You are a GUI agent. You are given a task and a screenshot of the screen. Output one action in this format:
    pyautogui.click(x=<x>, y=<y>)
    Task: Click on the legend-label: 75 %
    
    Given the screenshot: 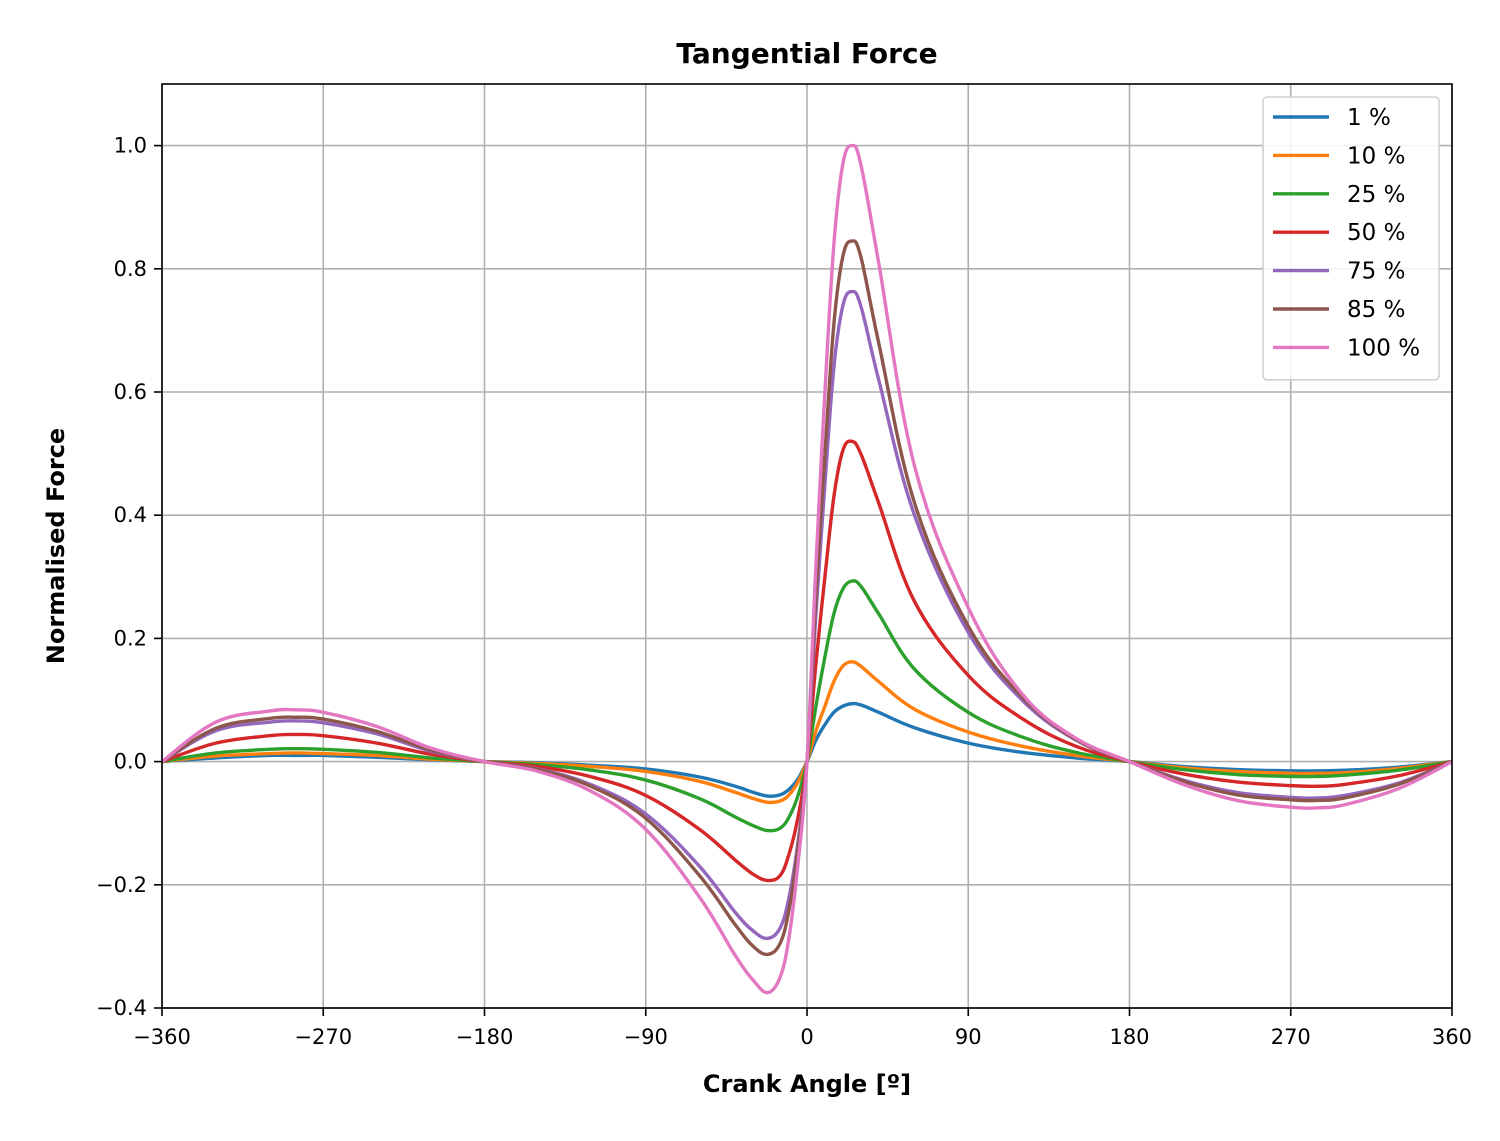 What is the action you would take?
    pyautogui.click(x=1376, y=272)
    